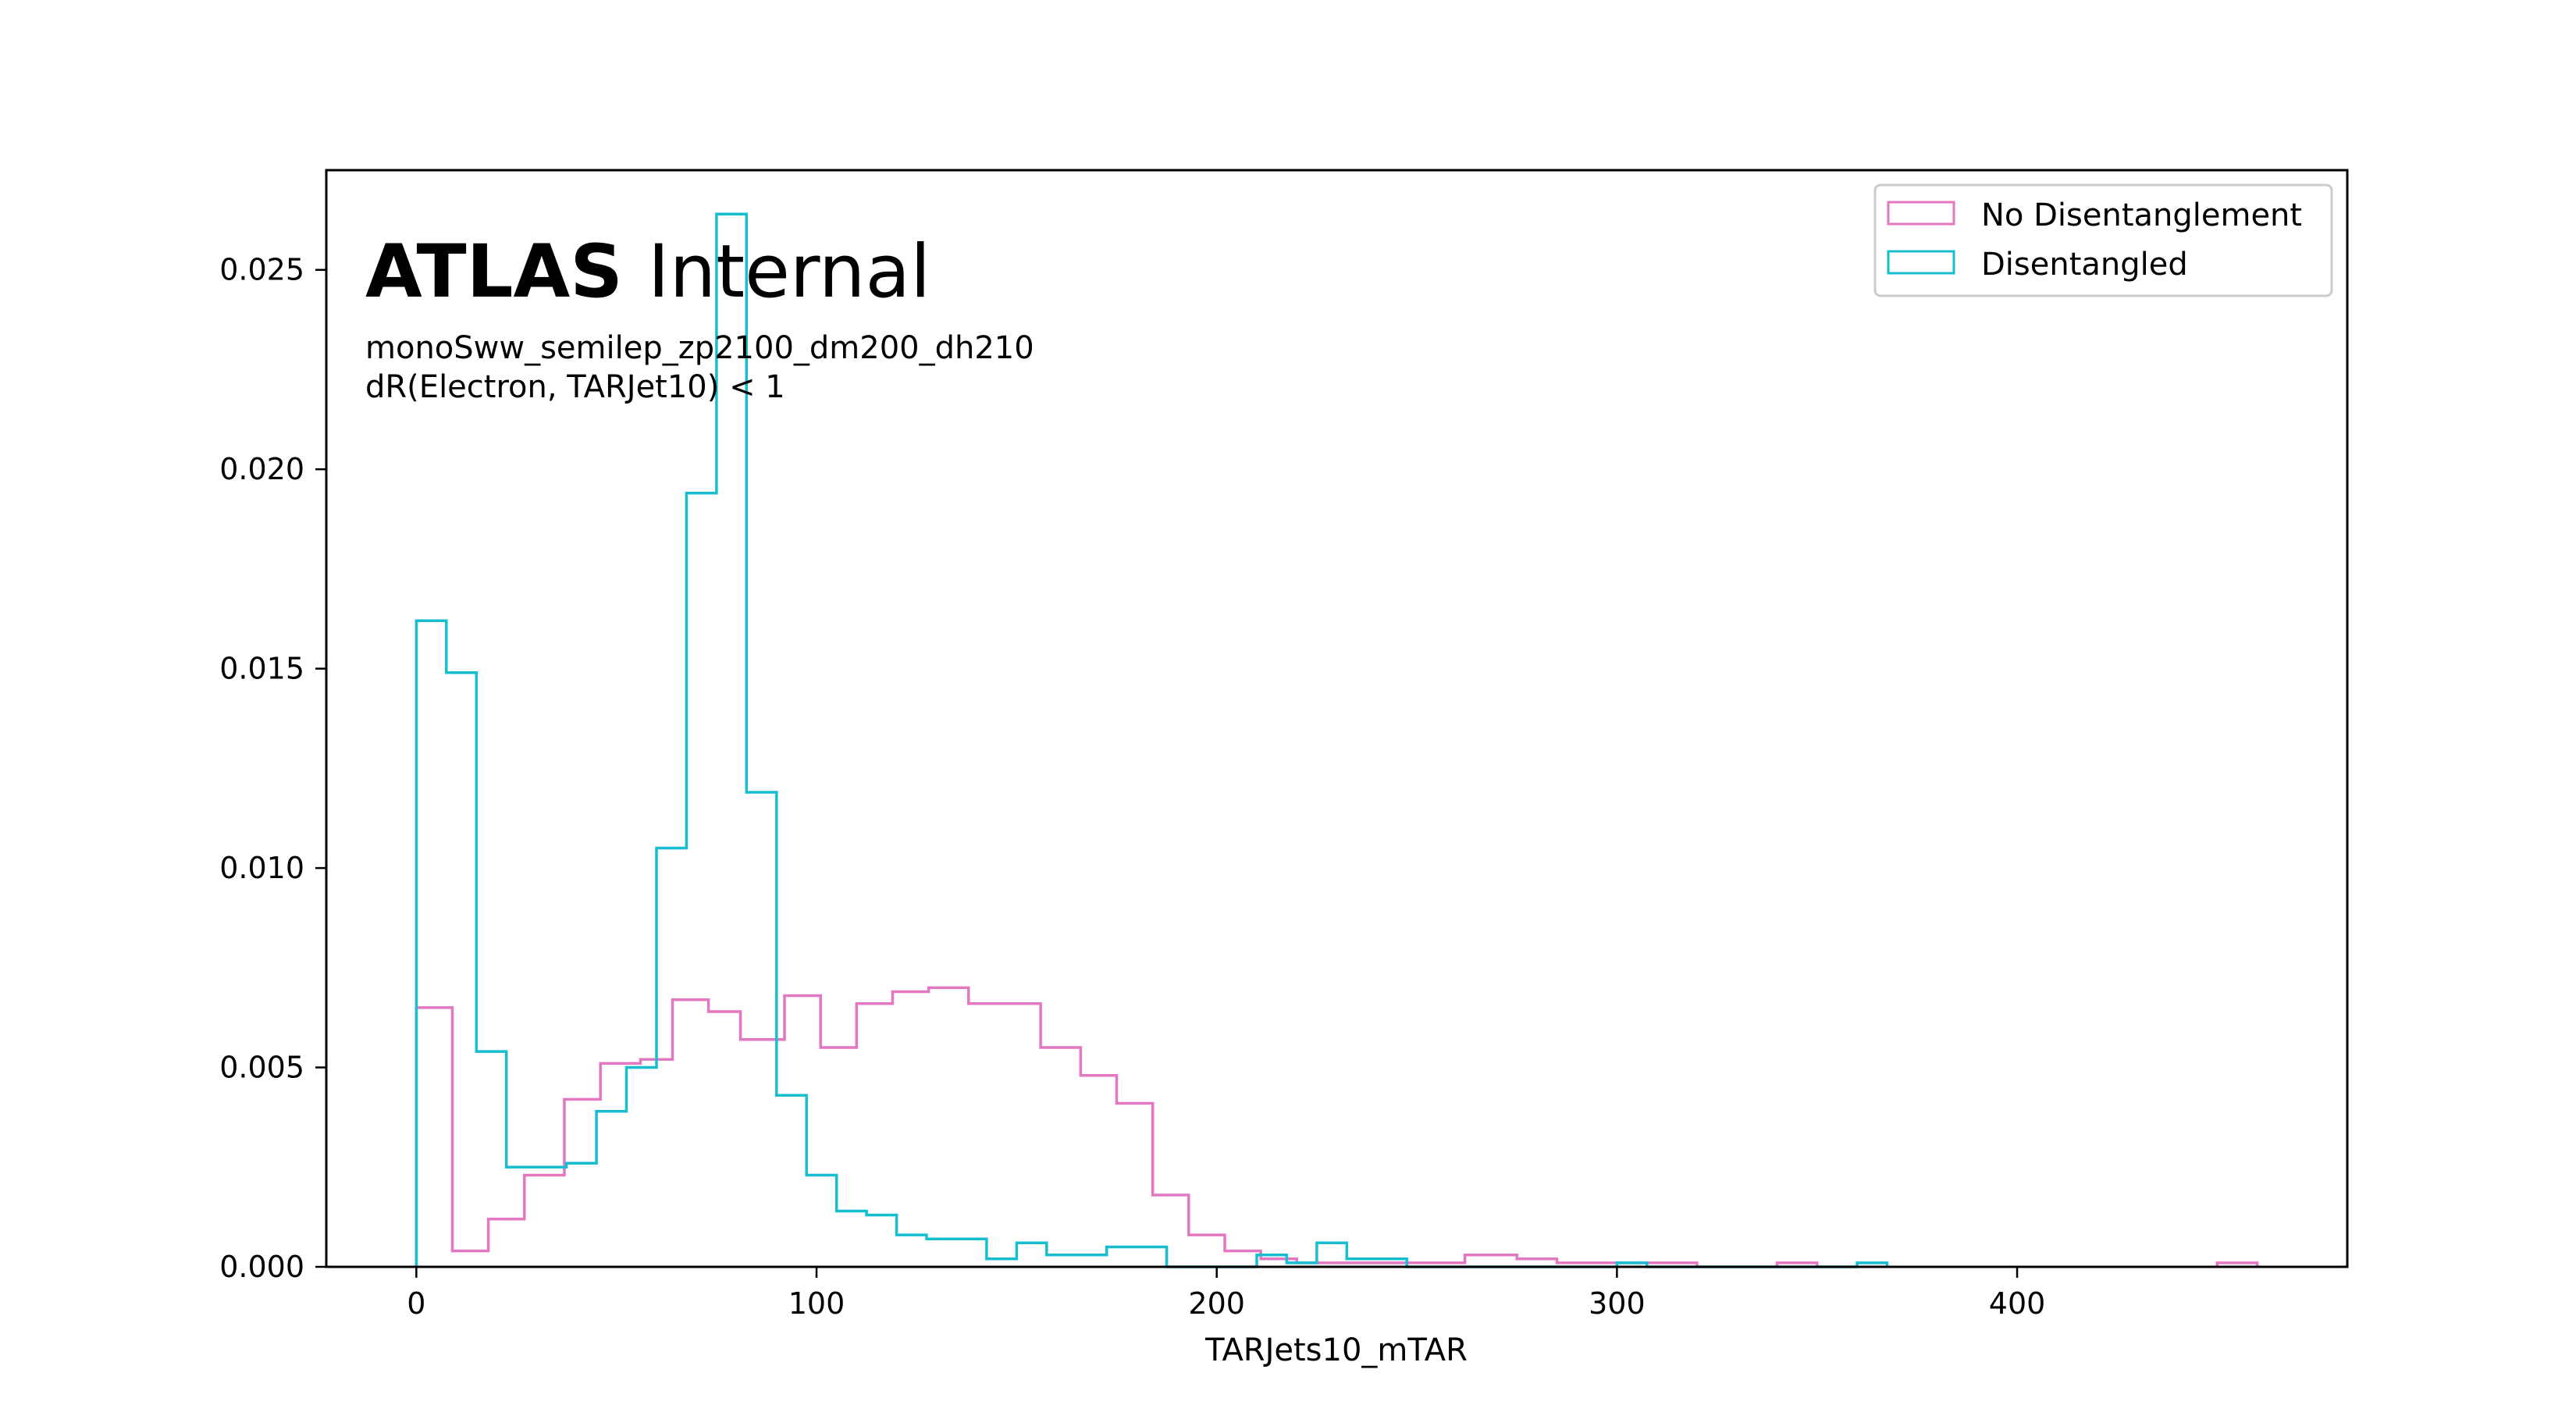 The width and height of the screenshot is (2576, 1405). What do you see at coordinates (2018, 1303) in the screenshot?
I see `x-tick-label: 400` at bounding box center [2018, 1303].